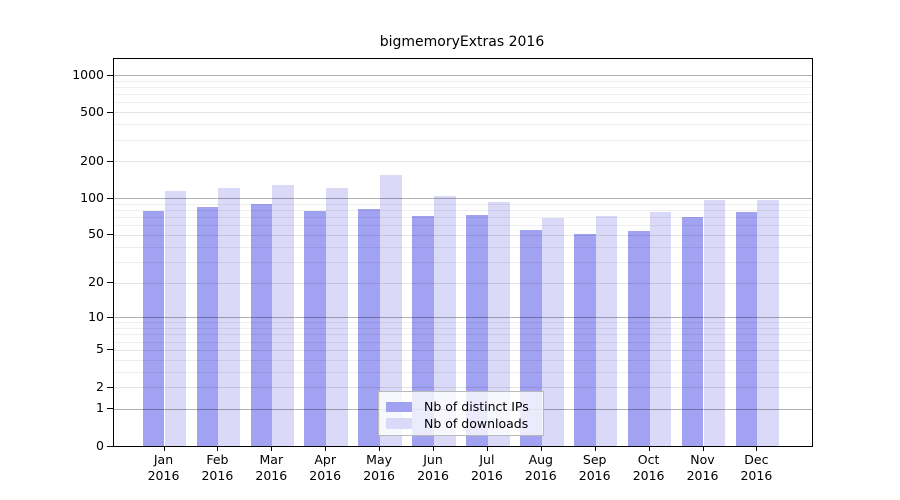 This screenshot has width=900, height=500. I want to click on x-tick-label-mar: Mar 2016, so click(271, 467).